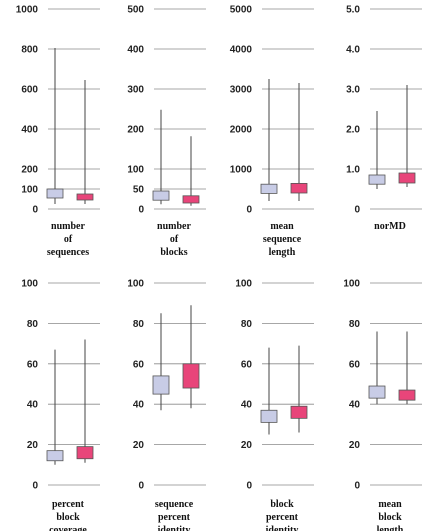  What do you see at coordinates (174, 504) in the screenshot?
I see `panel-label-5-0: sequence` at bounding box center [174, 504].